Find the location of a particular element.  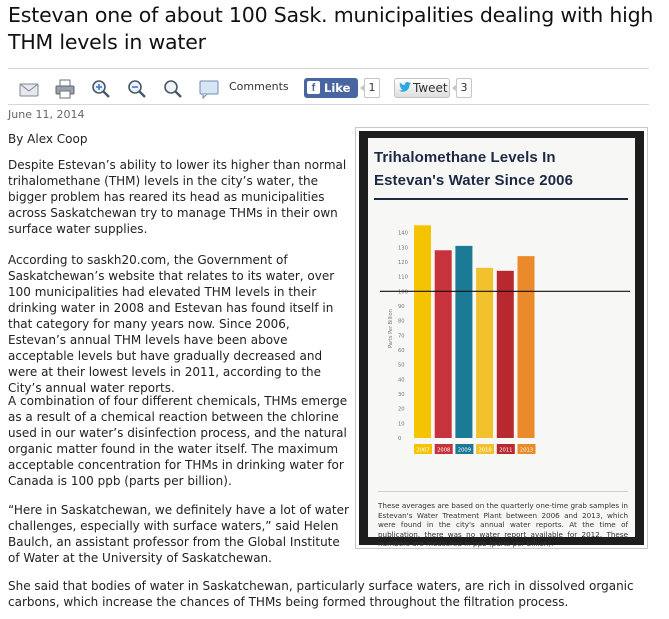

bar-2007 is located at coordinates (422, 331).